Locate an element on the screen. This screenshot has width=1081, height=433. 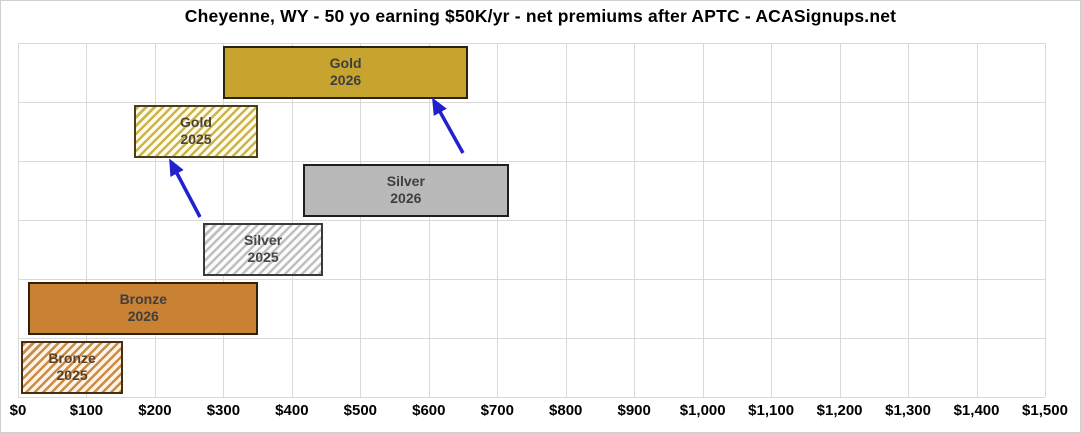
x-axis-tick-label: $800 is located at coordinates (566, 410).